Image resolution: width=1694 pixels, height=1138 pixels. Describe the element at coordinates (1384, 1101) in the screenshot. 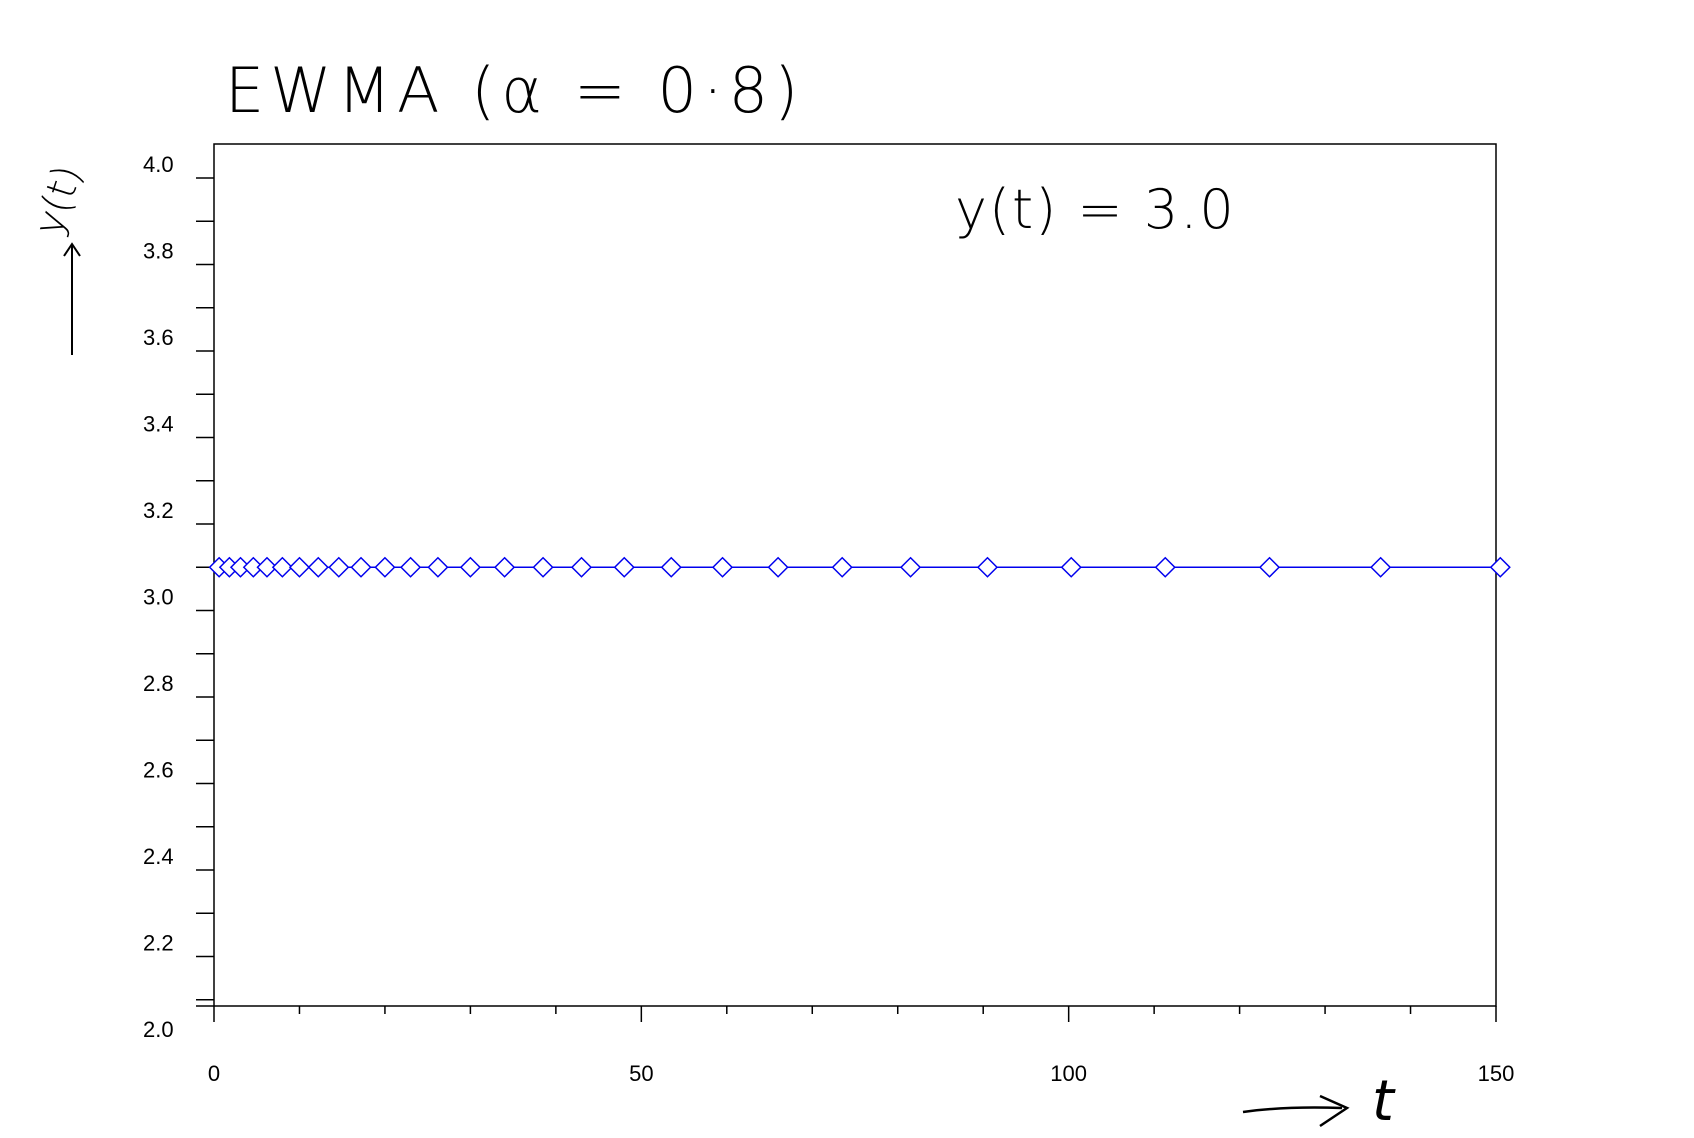

I see `x-axis-label: t` at that location.